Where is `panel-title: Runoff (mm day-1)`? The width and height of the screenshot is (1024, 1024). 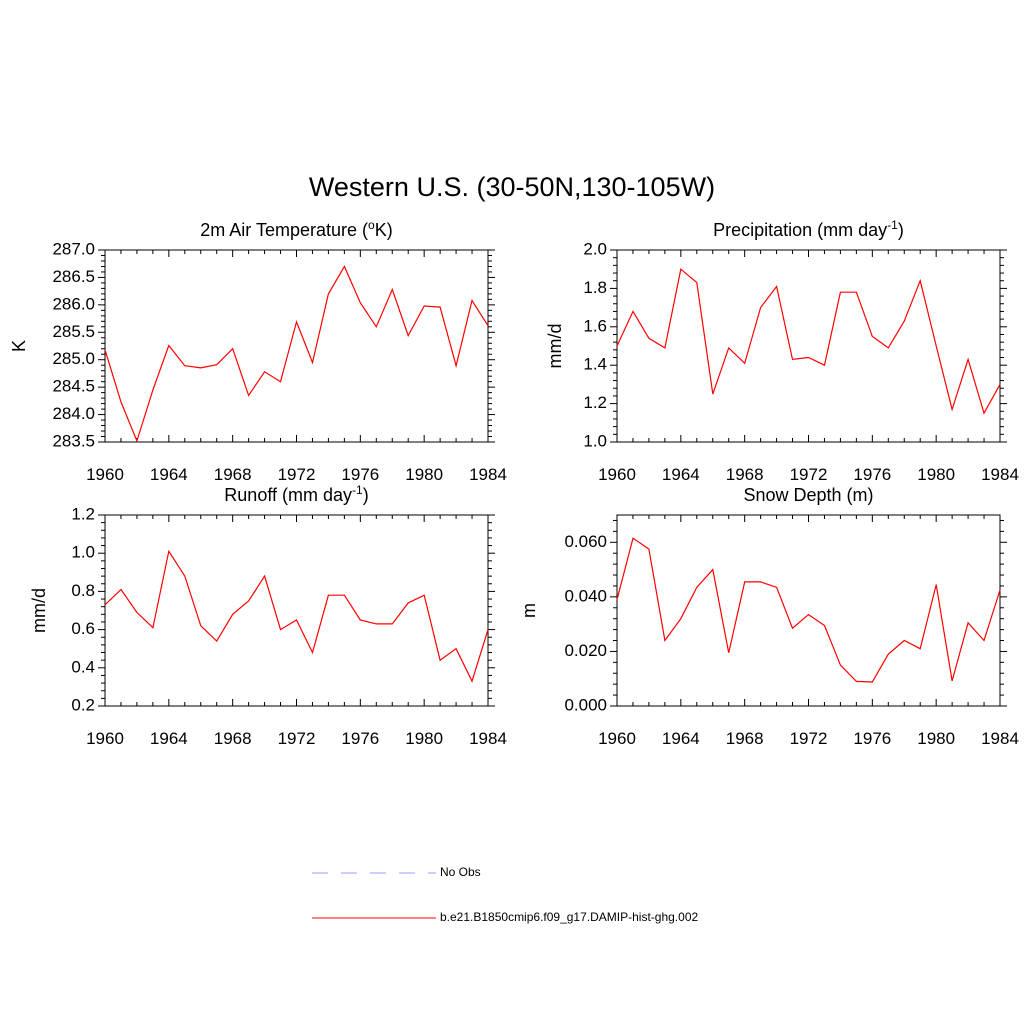 panel-title: Runoff (mm day-1) is located at coordinates (296, 494).